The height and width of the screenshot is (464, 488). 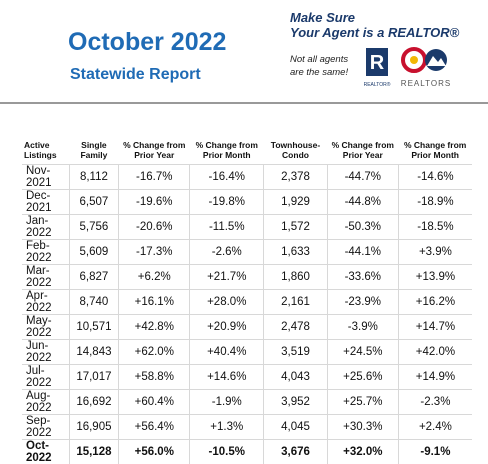 I want to click on column-header: Active Listings, so click(x=45, y=141).